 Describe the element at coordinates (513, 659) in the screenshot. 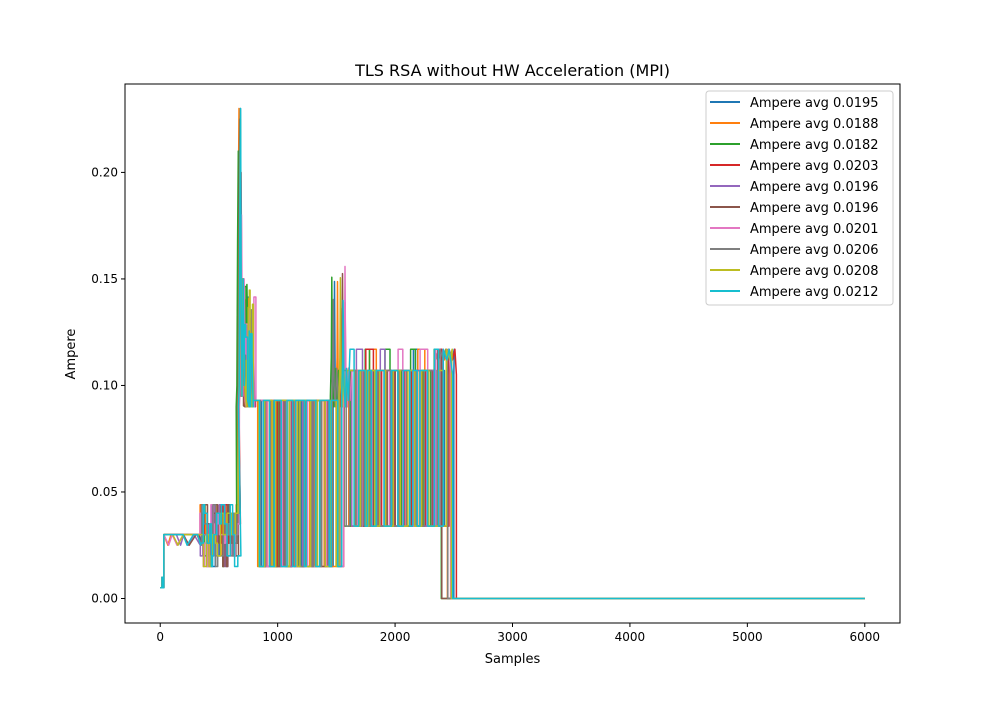

I see `x-axis-label: Samples` at that location.